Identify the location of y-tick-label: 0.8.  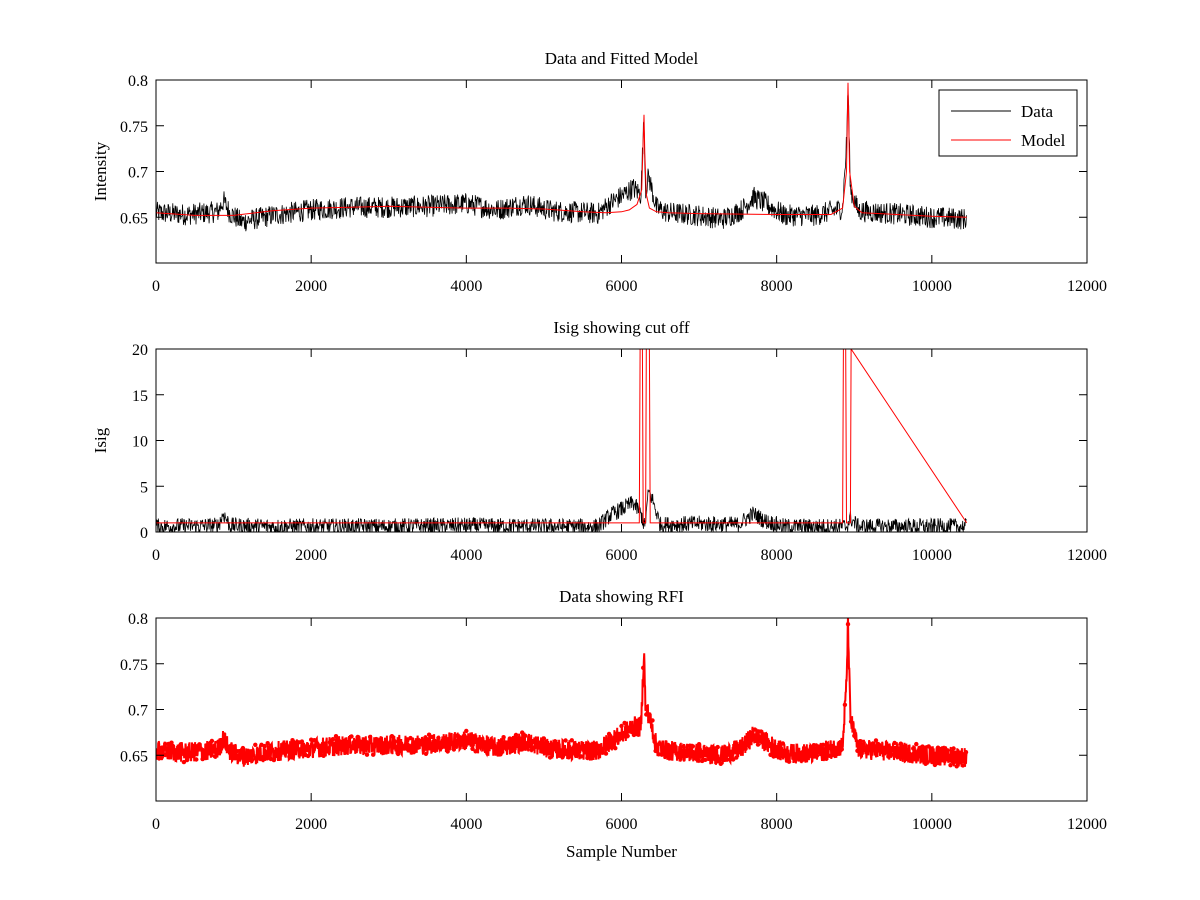
(138, 619).